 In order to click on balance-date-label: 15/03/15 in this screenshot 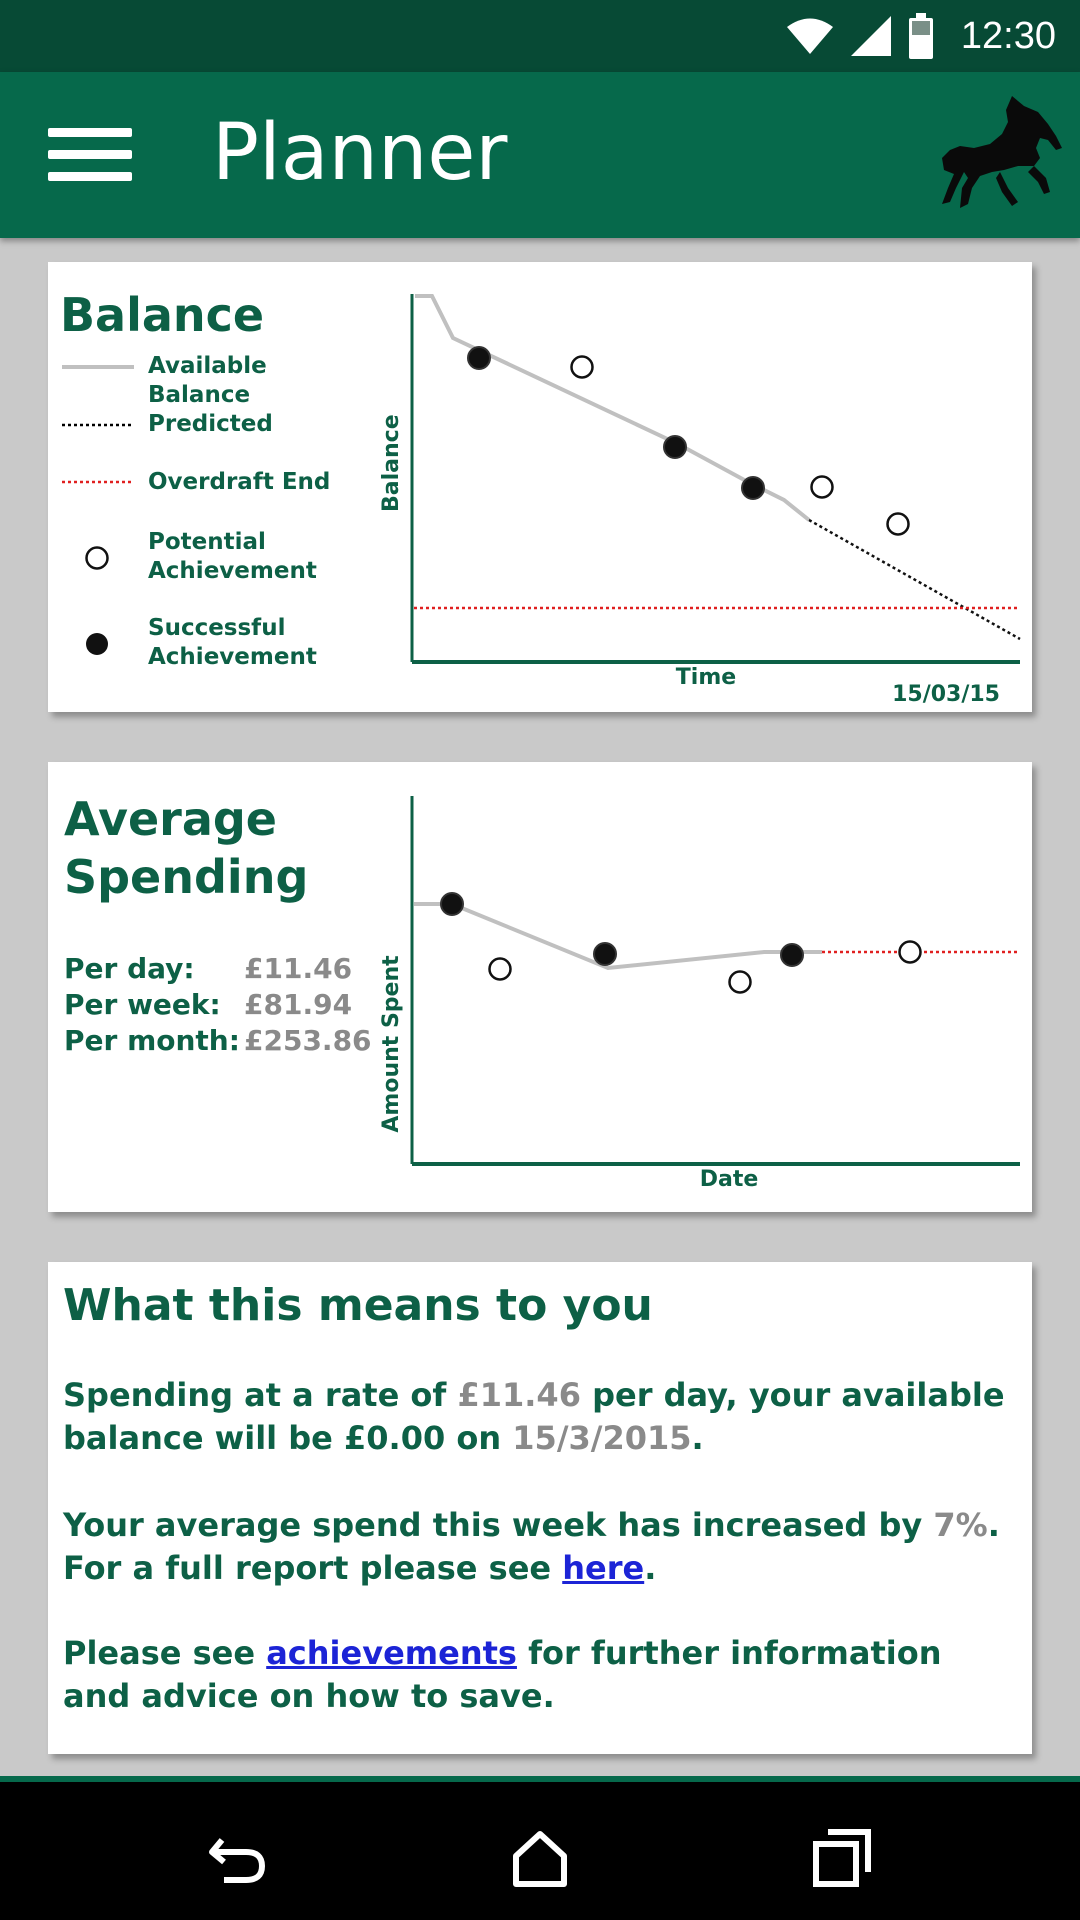, I will do `click(946, 694)`.